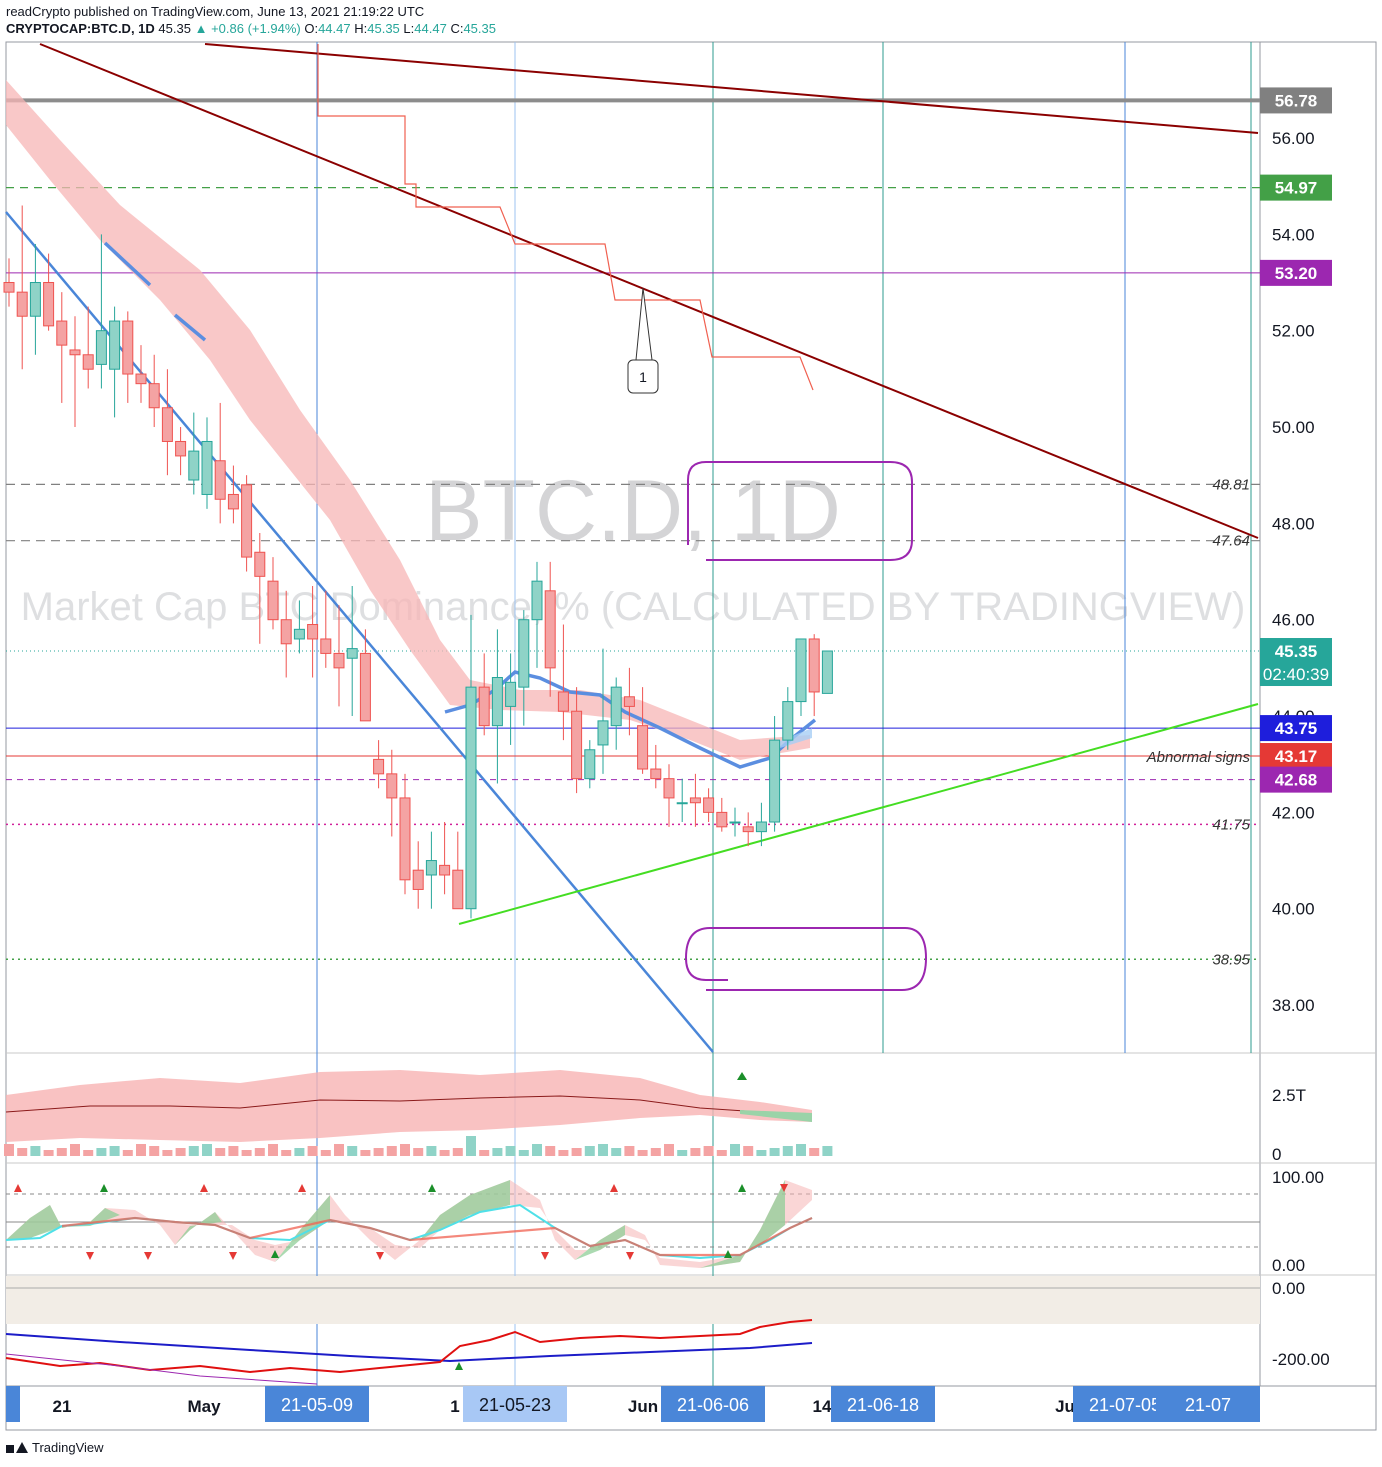 This screenshot has width=1382, height=1467. What do you see at coordinates (1231, 541) in the screenshot?
I see `level-label: 47.64` at bounding box center [1231, 541].